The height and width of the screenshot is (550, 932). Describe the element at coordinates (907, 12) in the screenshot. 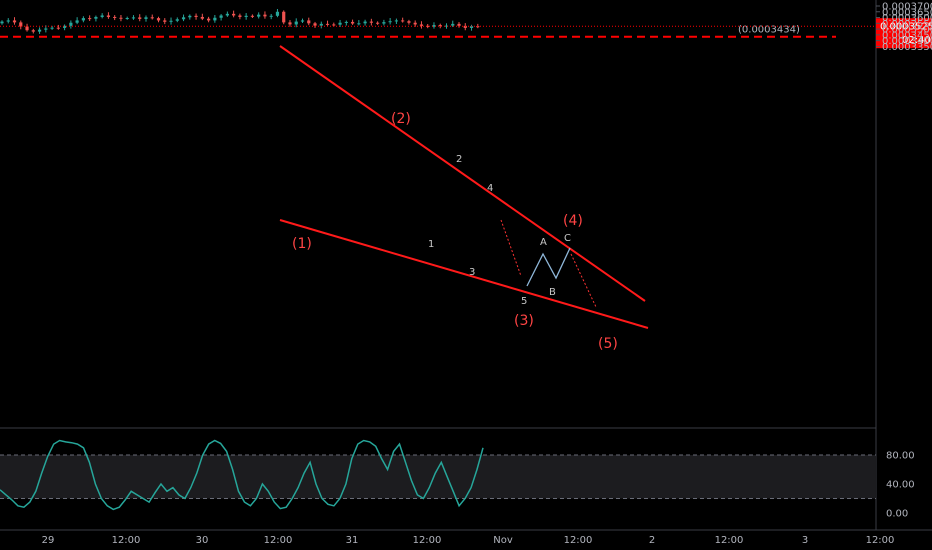

I see `price-tick-label: 0.0003650` at that location.